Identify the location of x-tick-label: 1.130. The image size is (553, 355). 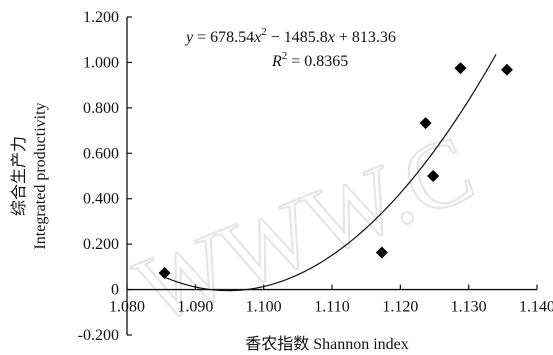
(469, 307).